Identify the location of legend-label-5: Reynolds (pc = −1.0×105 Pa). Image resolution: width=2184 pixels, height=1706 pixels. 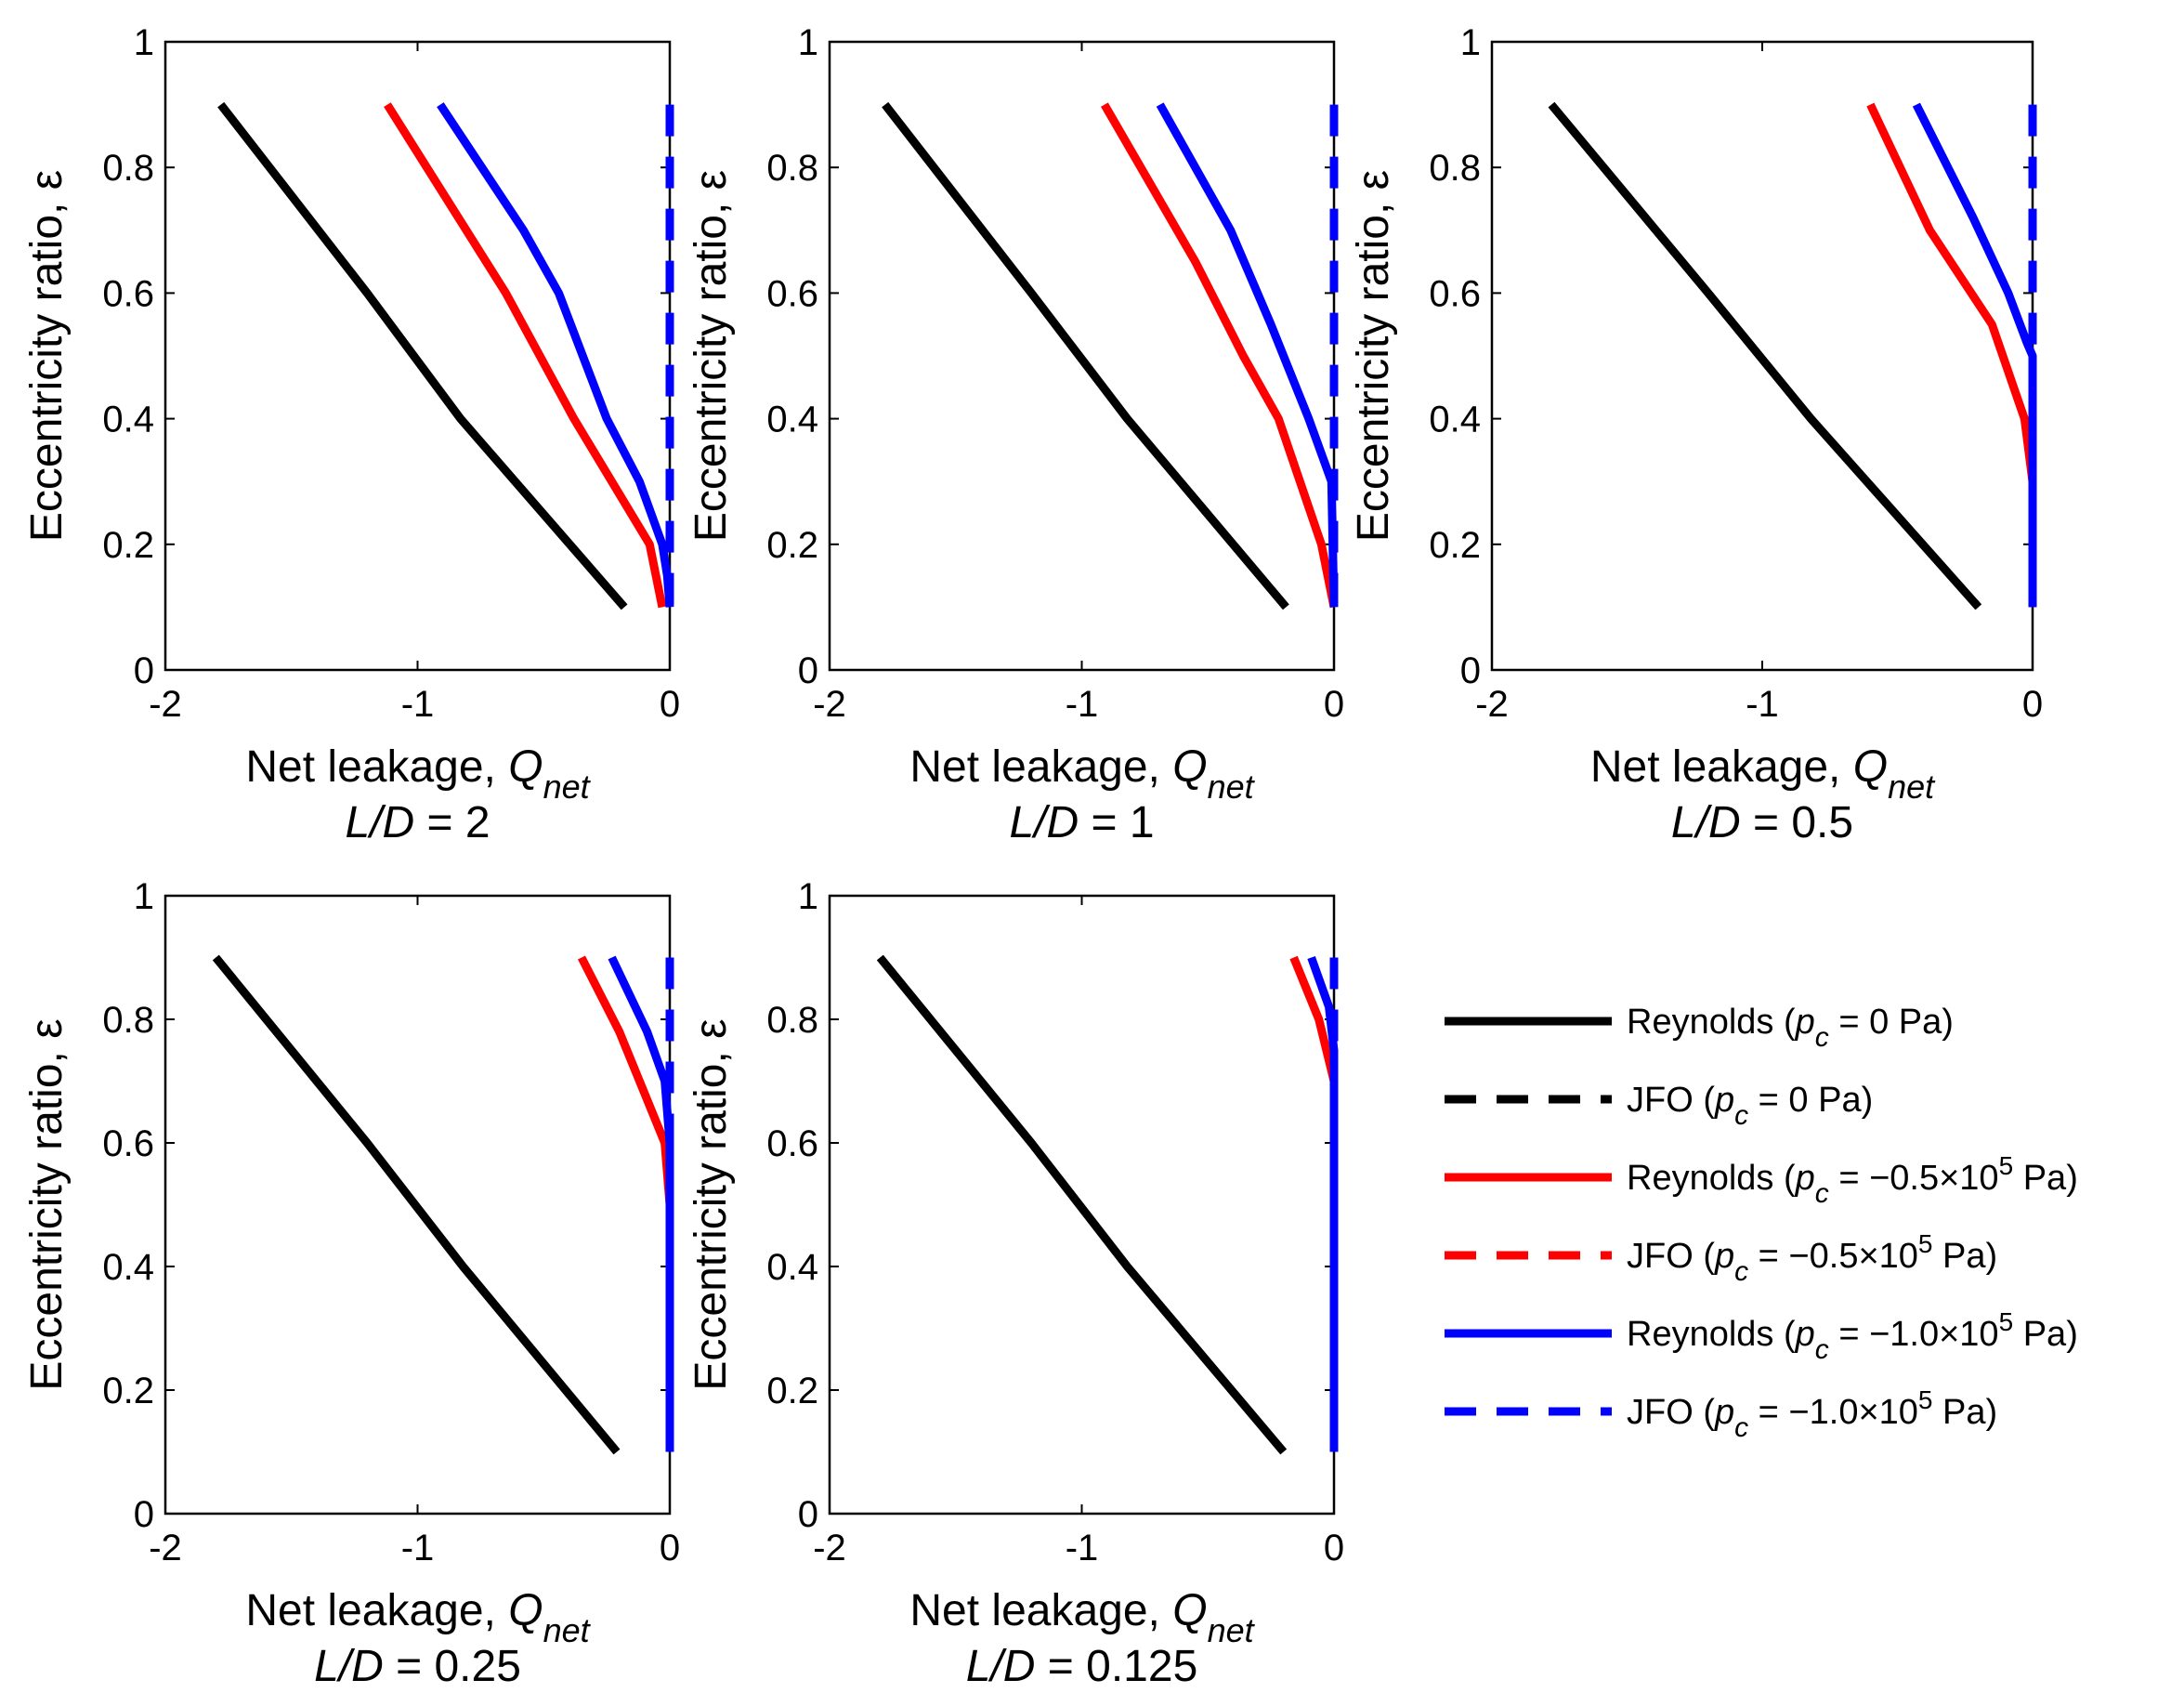
(1852, 1336).